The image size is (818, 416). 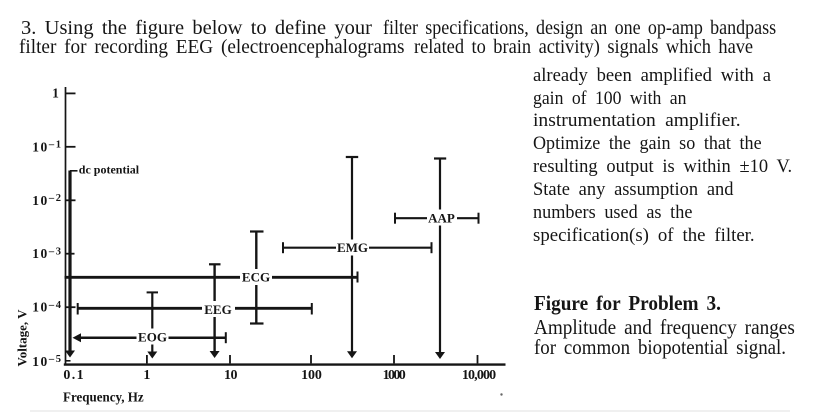 I want to click on svg-text: EOG, so click(x=152, y=337).